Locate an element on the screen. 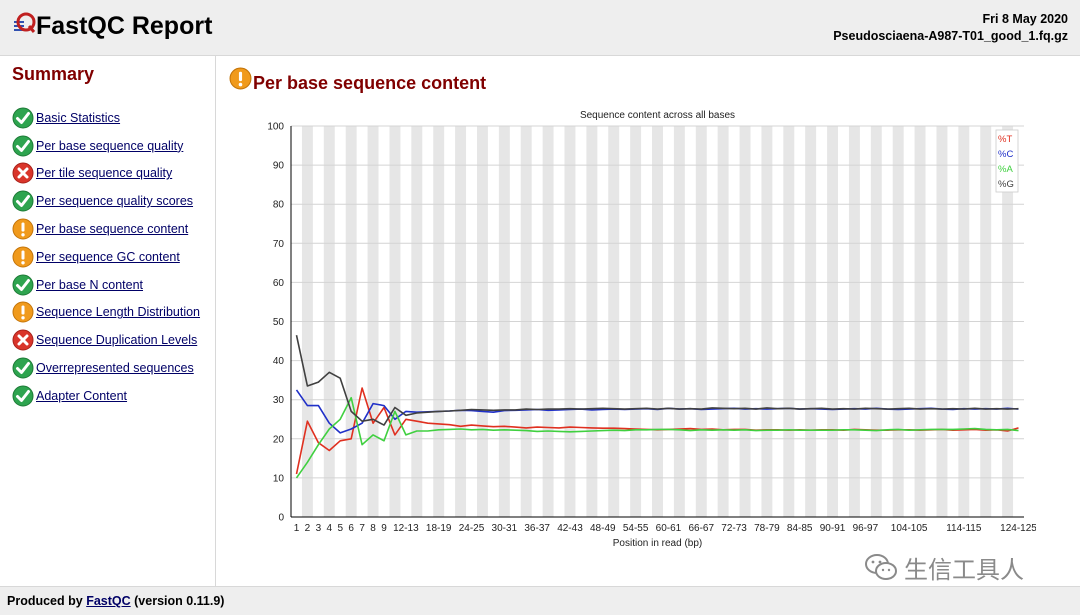 This screenshot has width=1080, height=615. x-tick-label: 1 is located at coordinates (297, 528).